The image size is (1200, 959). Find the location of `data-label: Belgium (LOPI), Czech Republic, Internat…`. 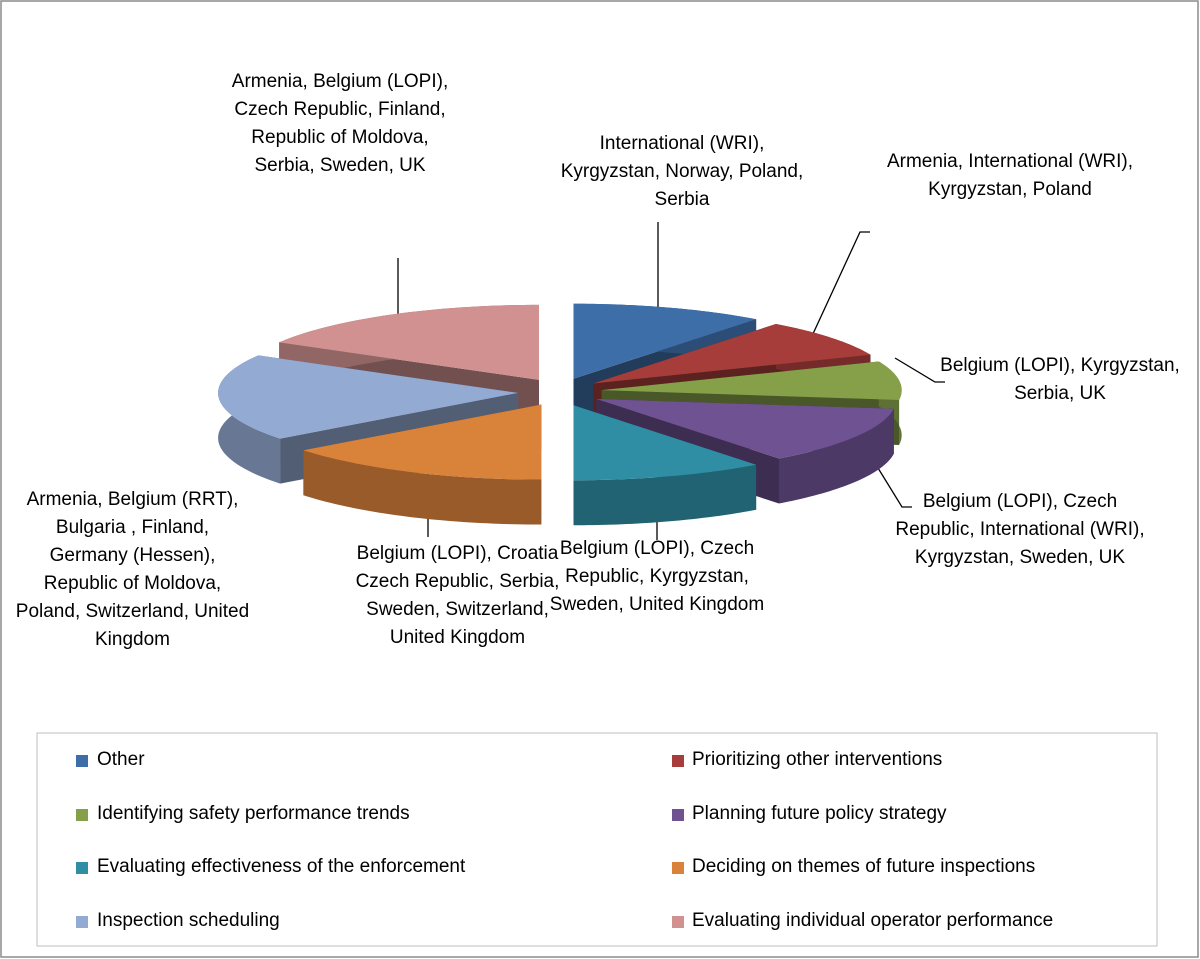

data-label: Belgium (LOPI), Czech Republic, Internat… is located at coordinates (1020, 529).